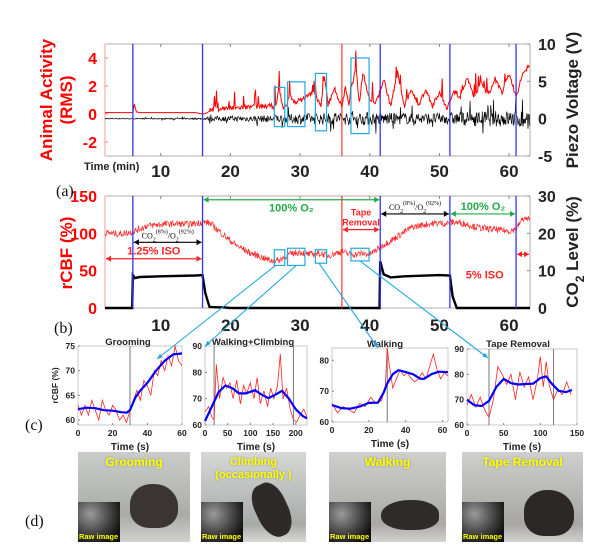 The width and height of the screenshot is (610, 556). Describe the element at coordinates (483, 207) in the screenshot. I see `annotation-label: 100% O₂` at that location.